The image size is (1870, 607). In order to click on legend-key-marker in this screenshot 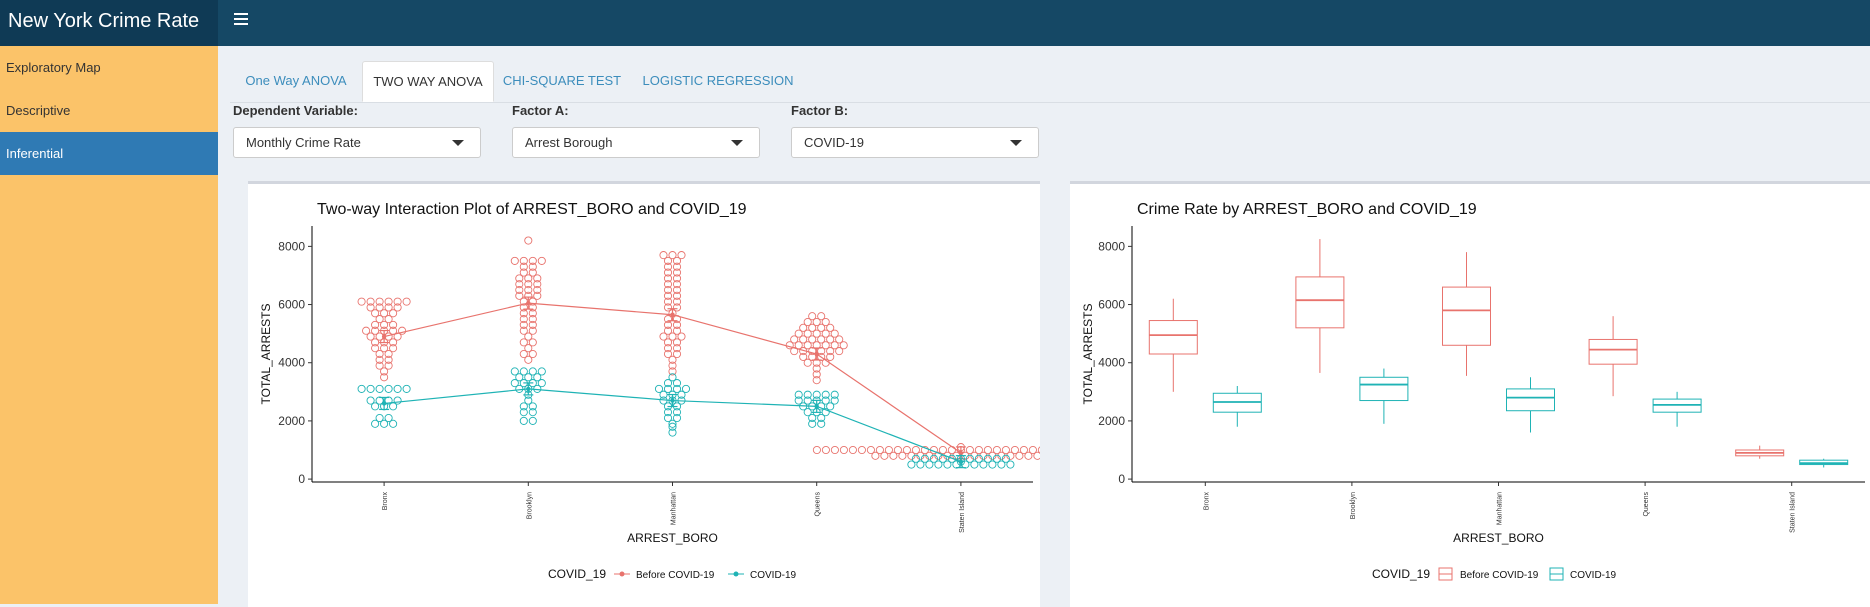, I will do `click(736, 574)`.